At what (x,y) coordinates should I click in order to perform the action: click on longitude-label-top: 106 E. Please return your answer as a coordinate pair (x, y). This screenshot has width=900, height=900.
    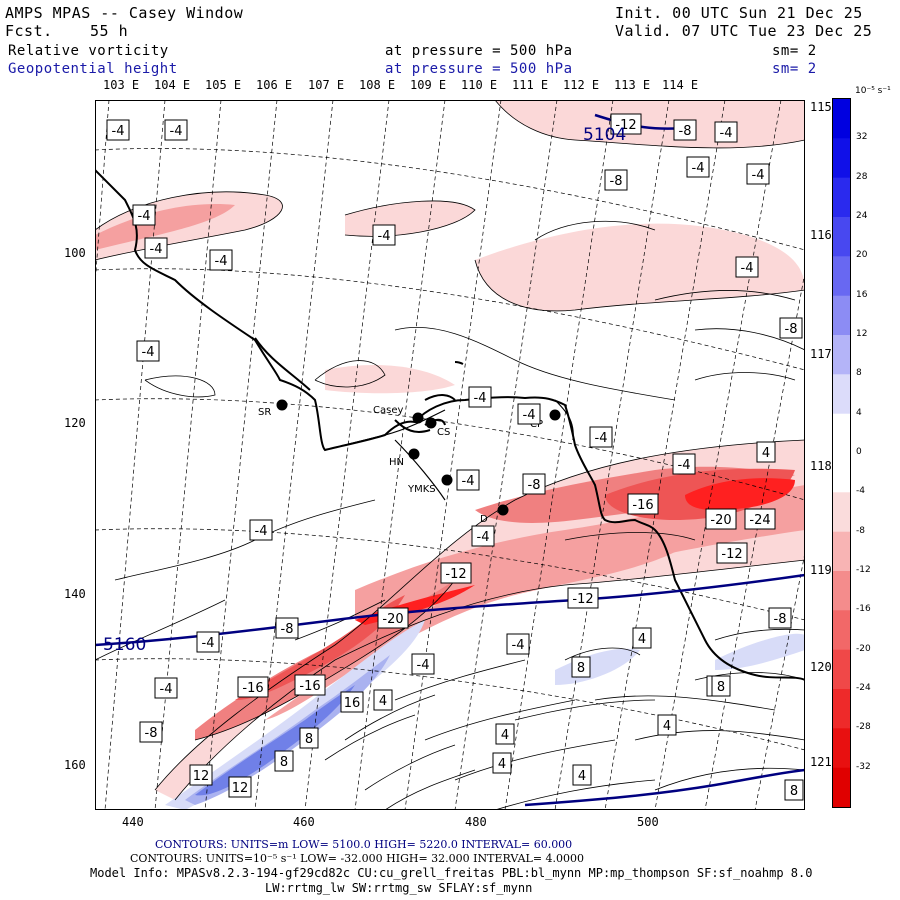
    Looking at the image, I should click on (274, 85).